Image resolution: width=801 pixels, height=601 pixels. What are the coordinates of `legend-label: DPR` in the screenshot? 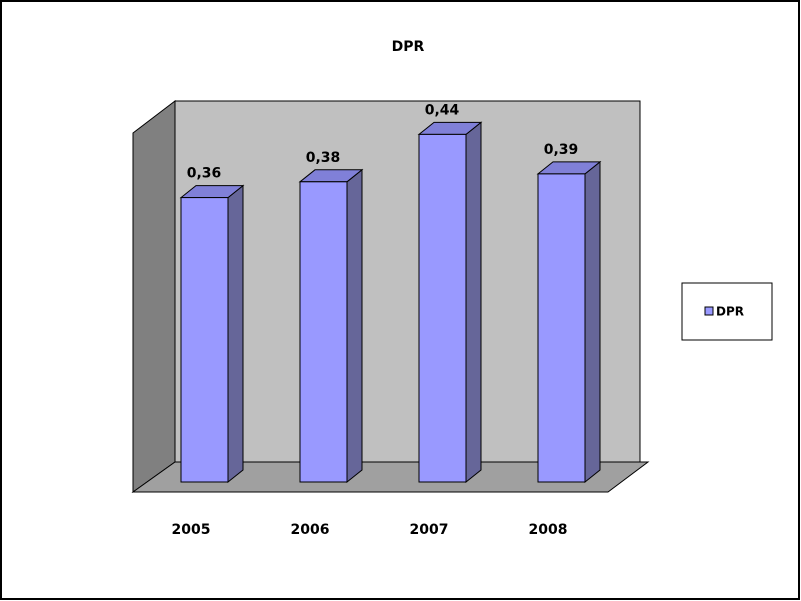 It's located at (730, 312).